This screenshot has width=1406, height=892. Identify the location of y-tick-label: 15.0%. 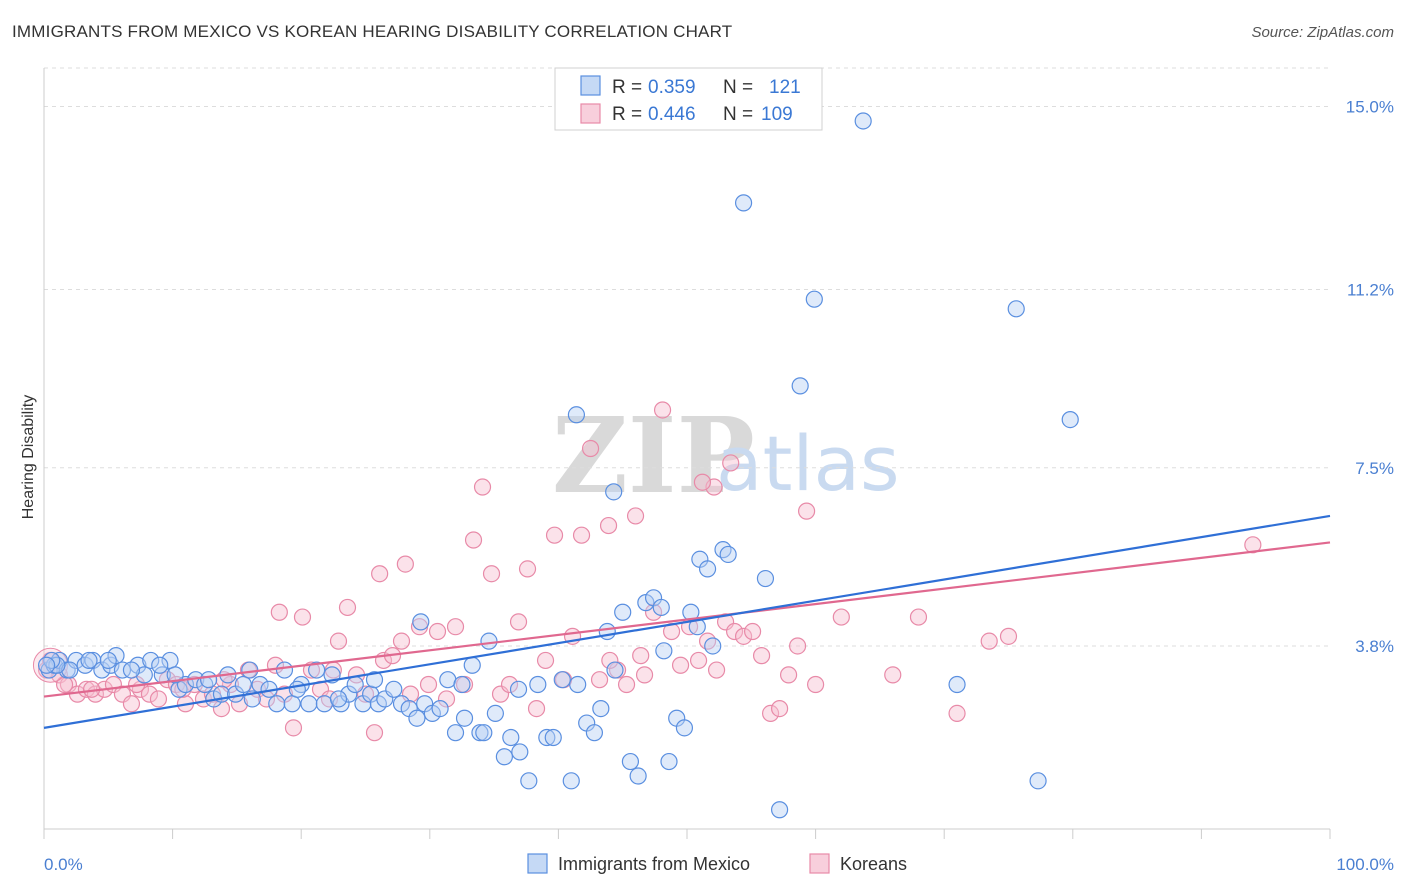
(1370, 107).